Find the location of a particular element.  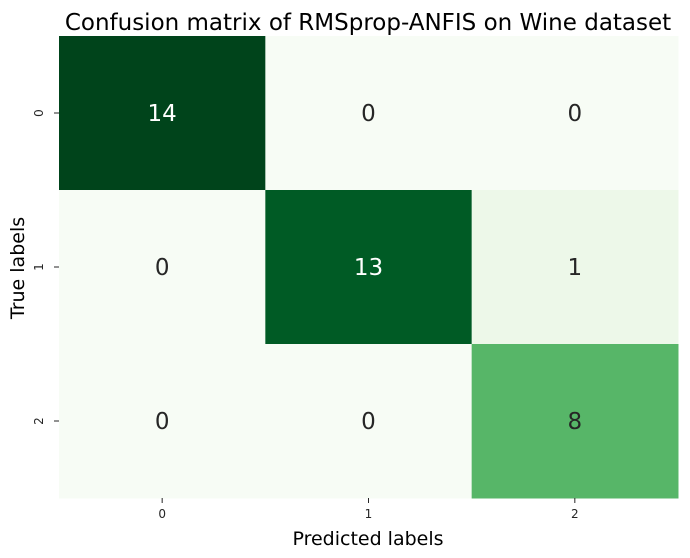

y-tick-label-1: 1 is located at coordinates (39, 267).